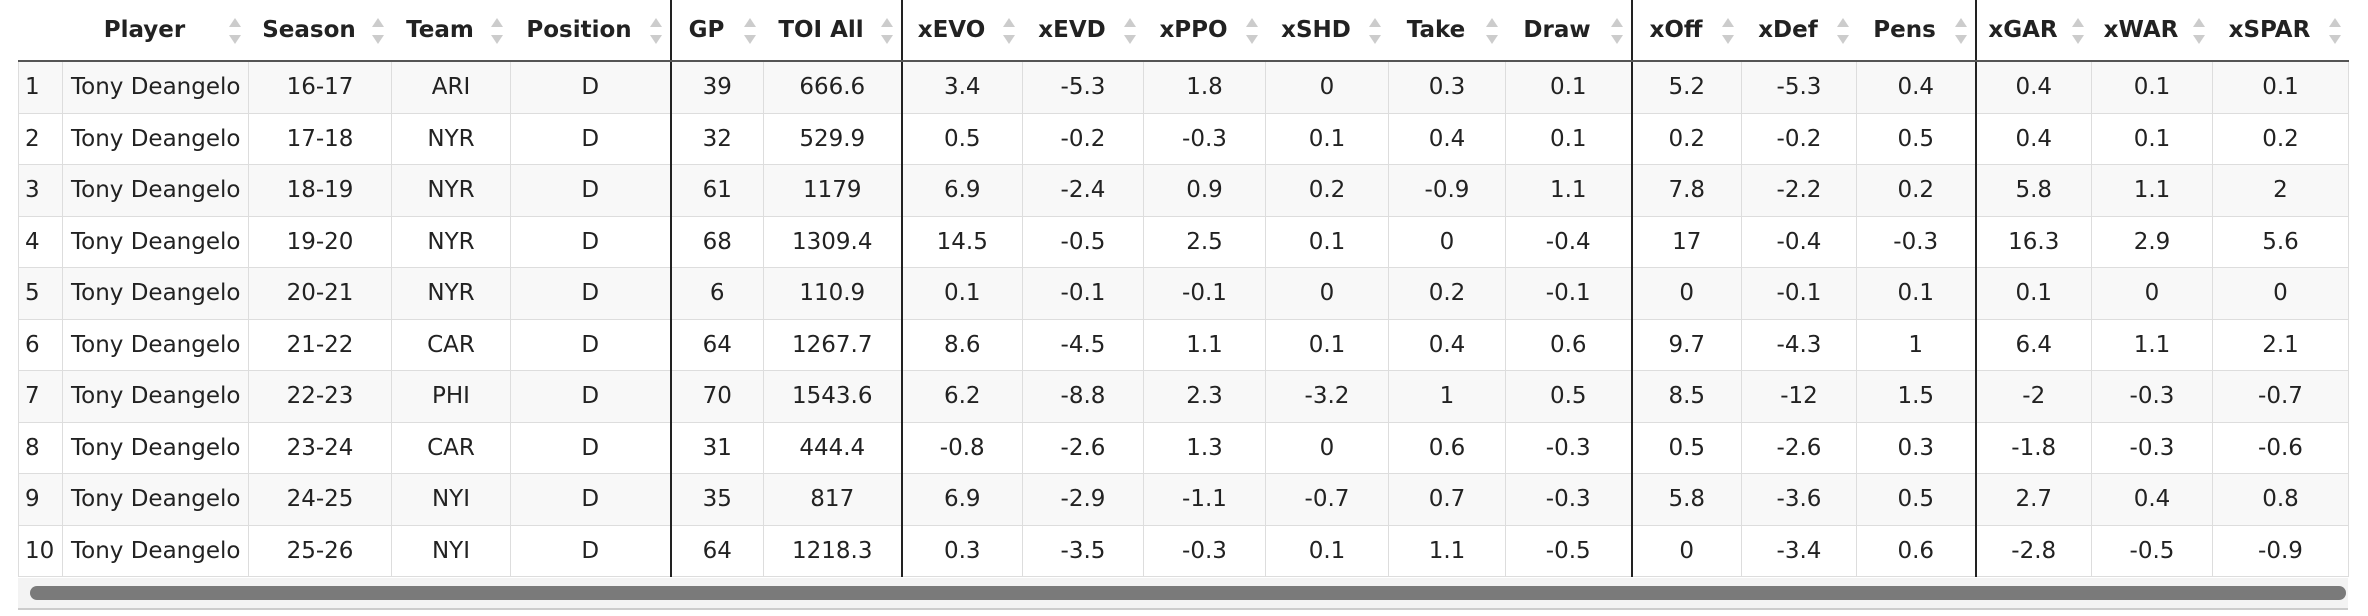 This screenshot has width=2368, height=616. What do you see at coordinates (2280, 293) in the screenshot?
I see `table-cell: 0` at bounding box center [2280, 293].